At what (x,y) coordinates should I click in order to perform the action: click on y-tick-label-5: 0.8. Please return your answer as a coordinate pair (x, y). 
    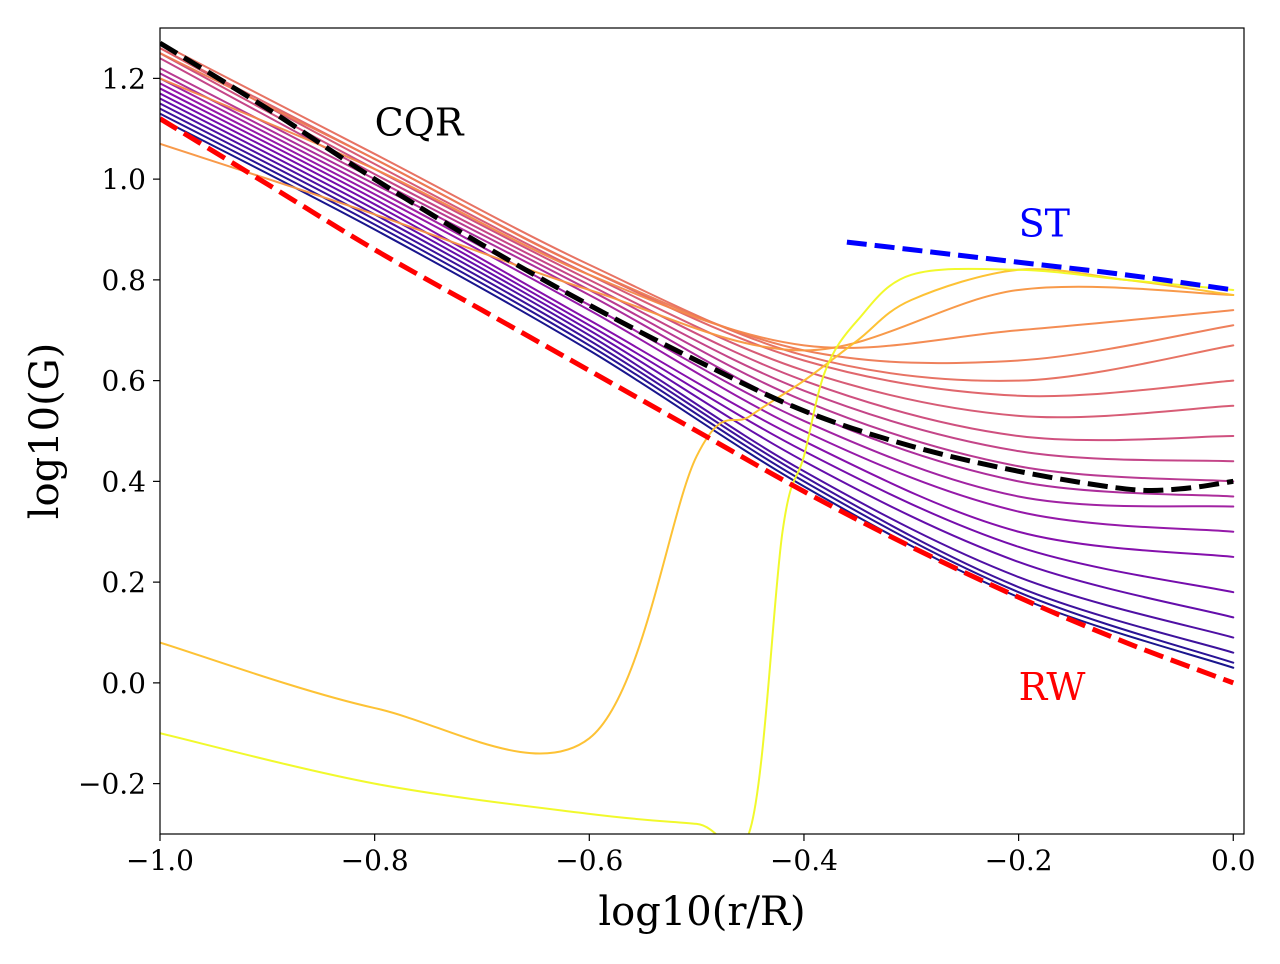
    Looking at the image, I should click on (123, 280).